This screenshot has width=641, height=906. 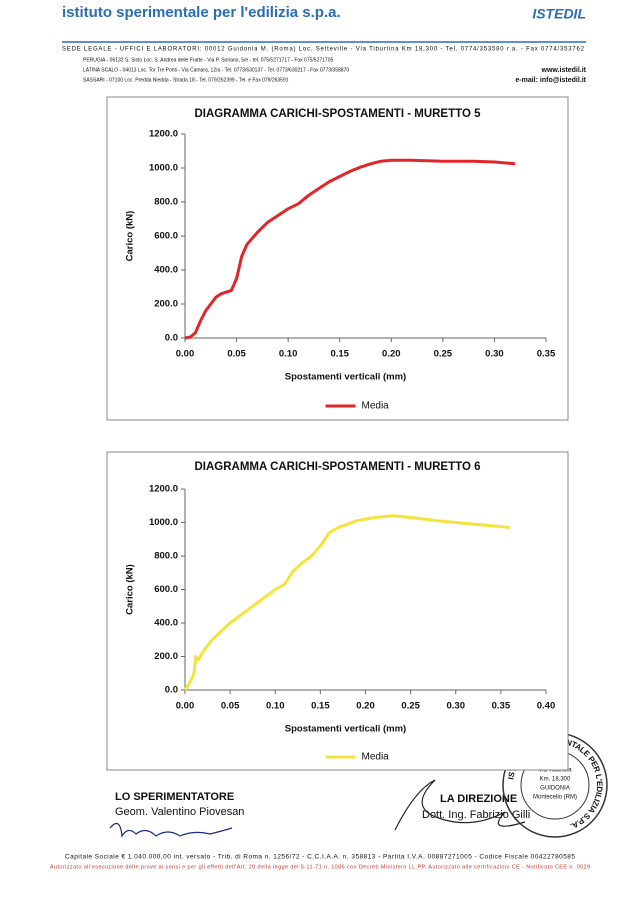 What do you see at coordinates (179, 812) in the screenshot?
I see `signature-name: Geom. Valentino Piovesan` at bounding box center [179, 812].